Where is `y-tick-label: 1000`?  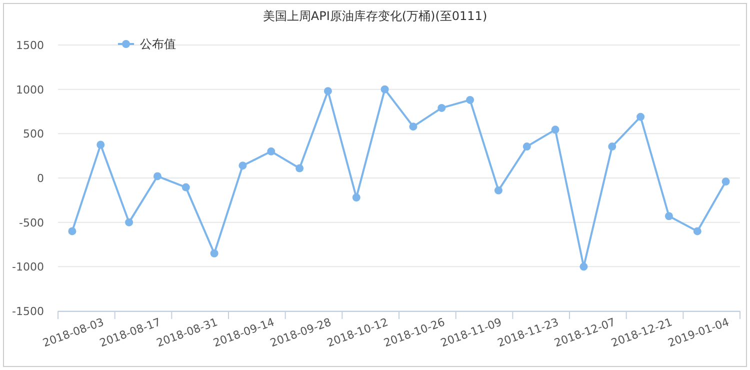 y-tick-label: 1000 is located at coordinates (30, 89).